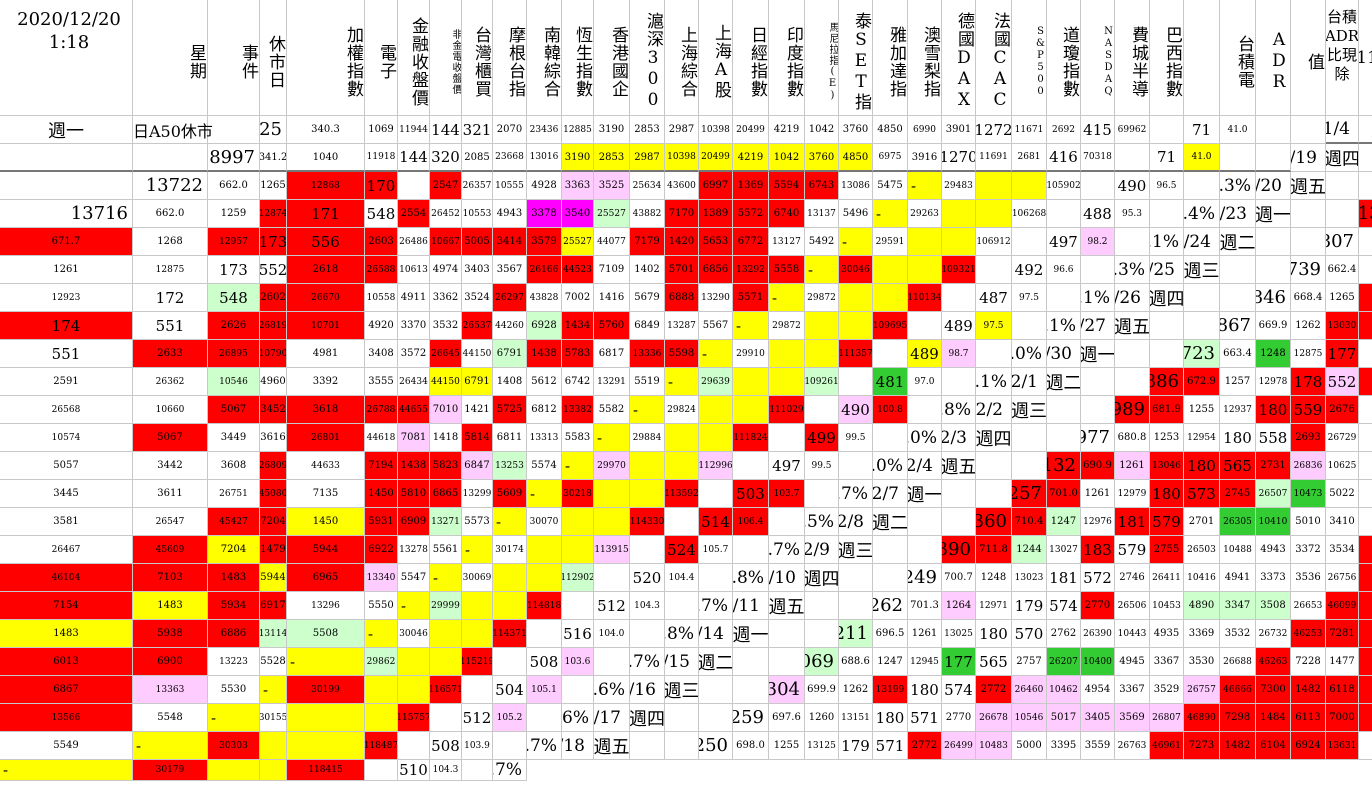  What do you see at coordinates (1365, 578) in the screenshot?
I see `cell-india: 45960` at bounding box center [1365, 578].